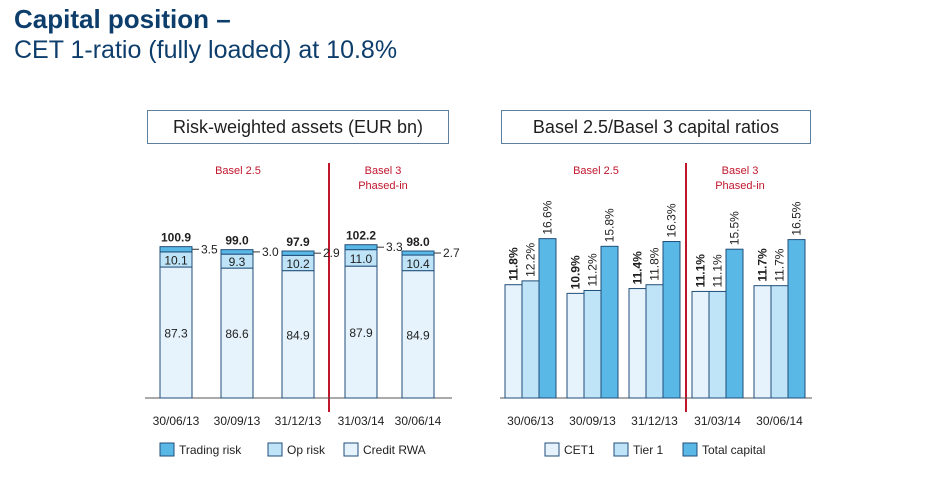 This screenshot has height=486, width=929. Describe the element at coordinates (418, 242) in the screenshot. I see `rwa-total-label: 98.0` at that location.